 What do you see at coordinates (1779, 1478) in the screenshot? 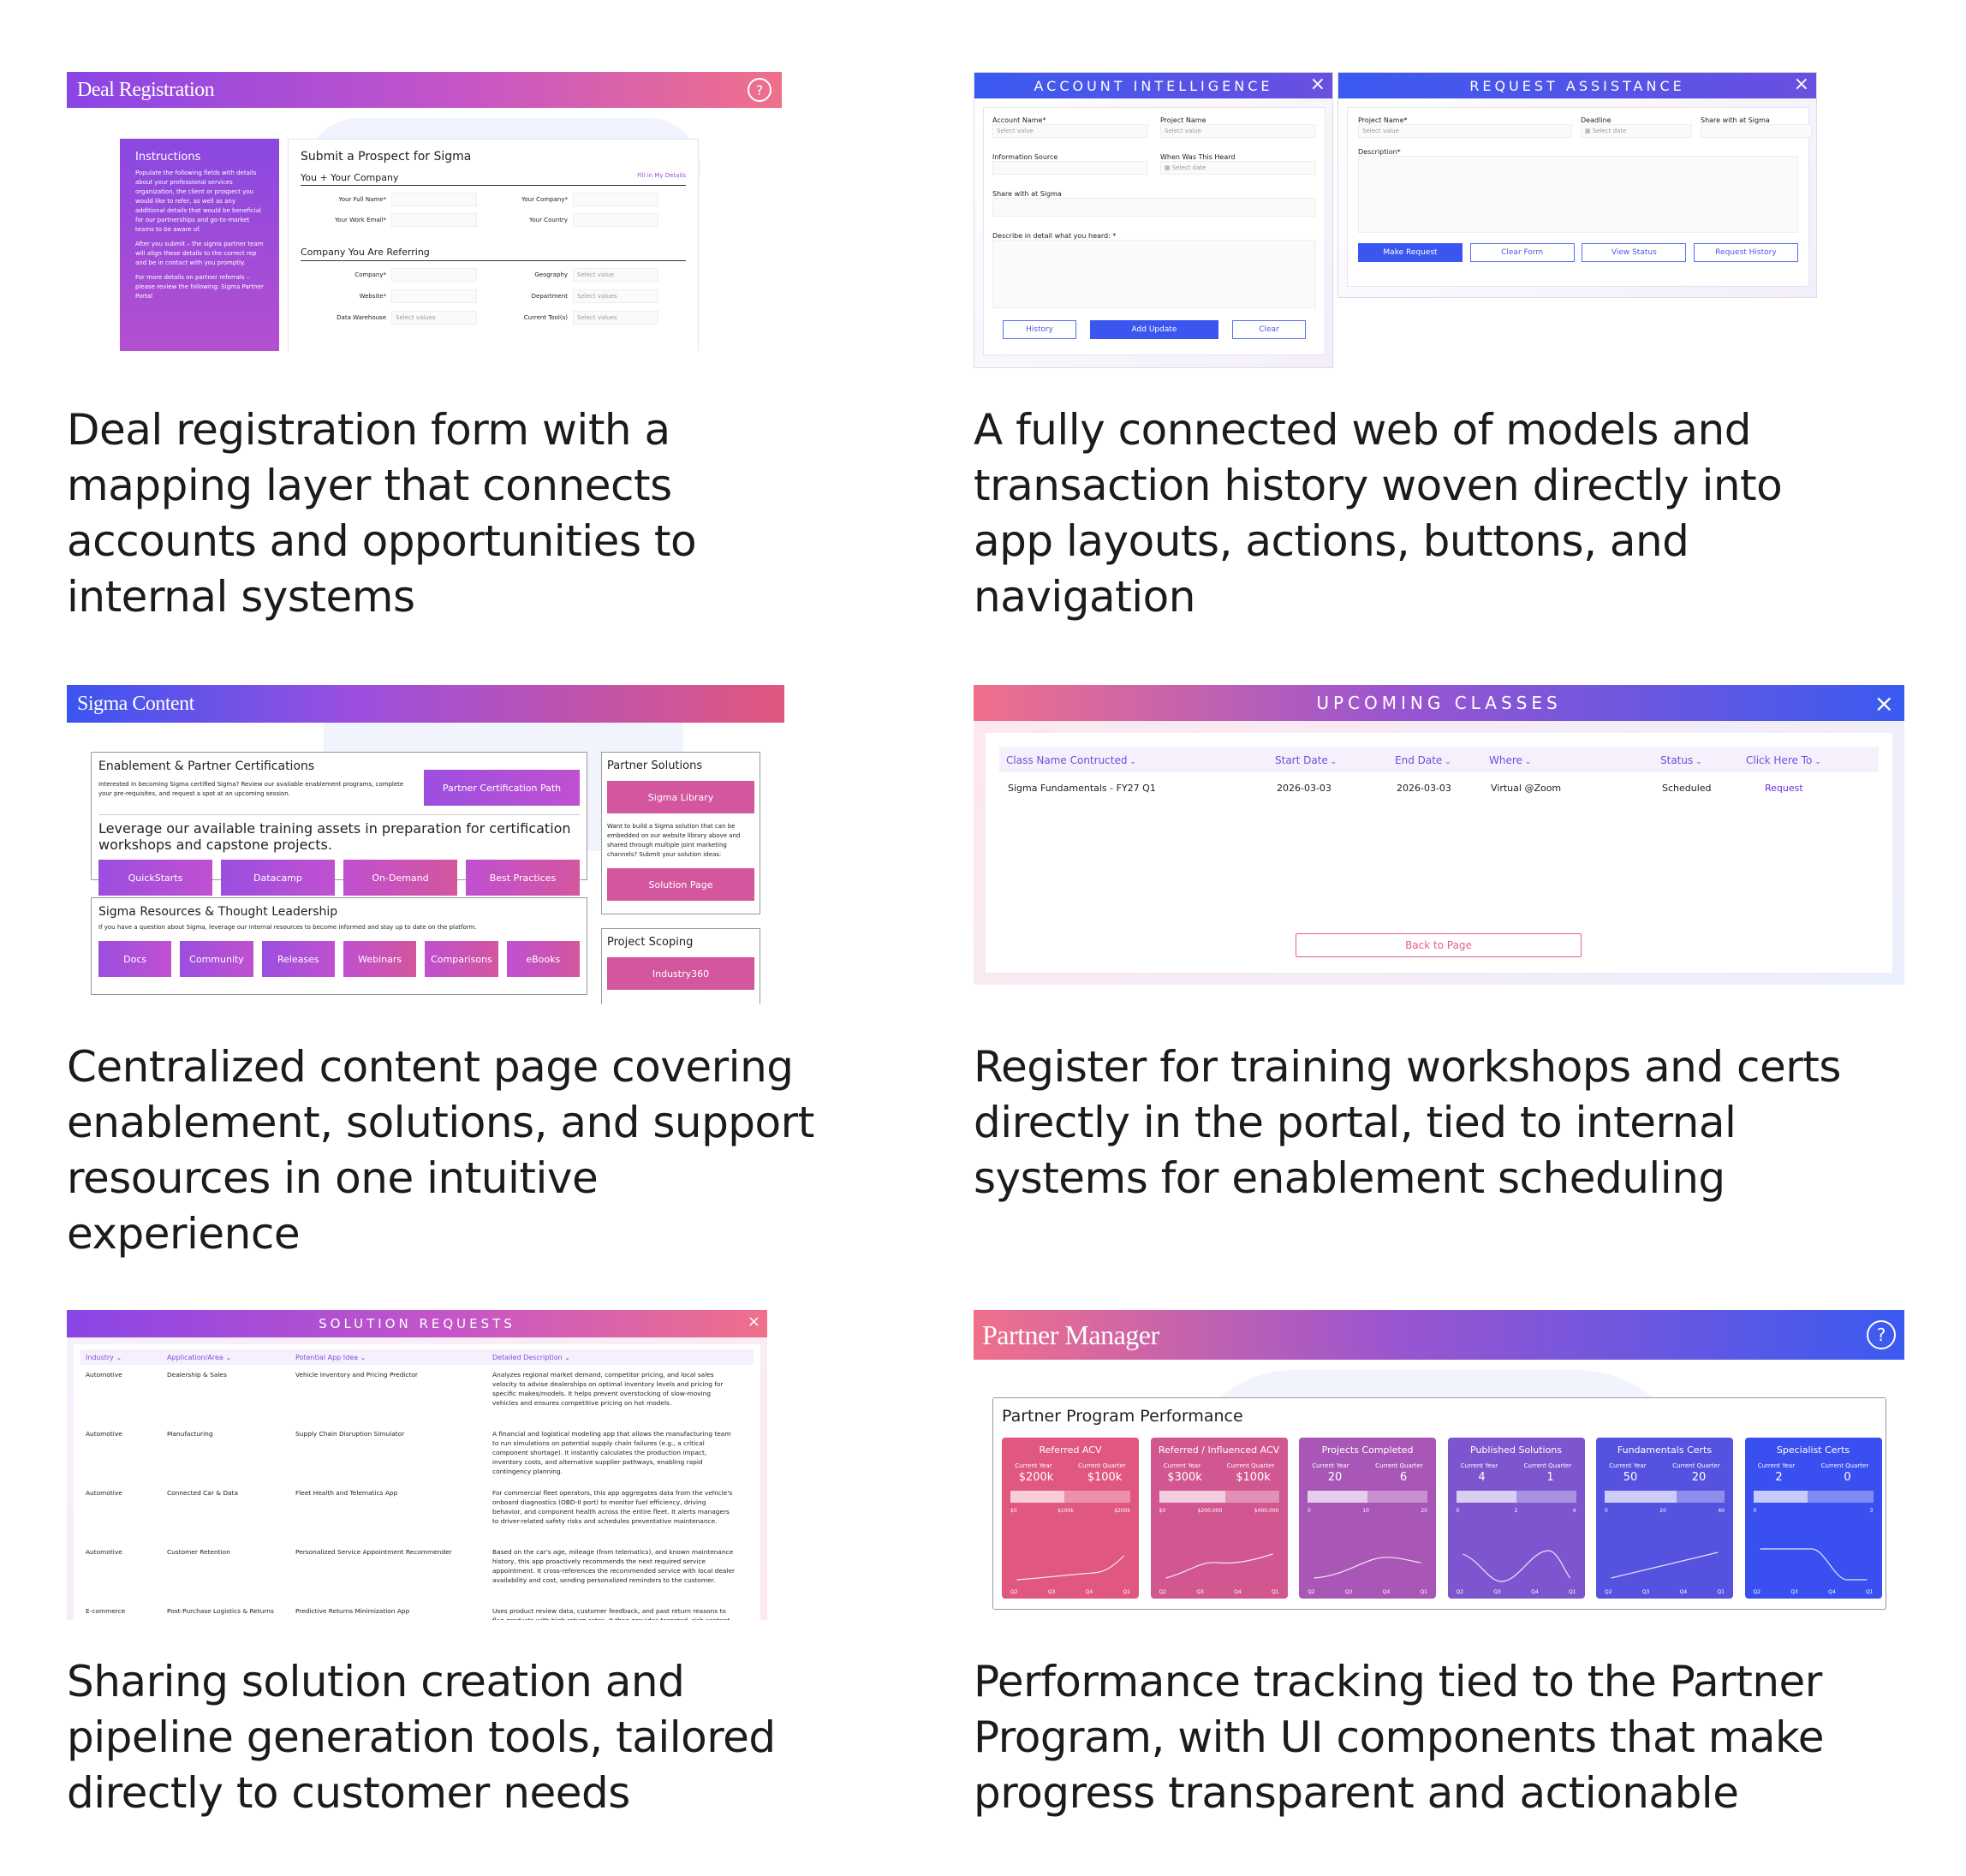
I see `current-year-value: 2` at bounding box center [1779, 1478].